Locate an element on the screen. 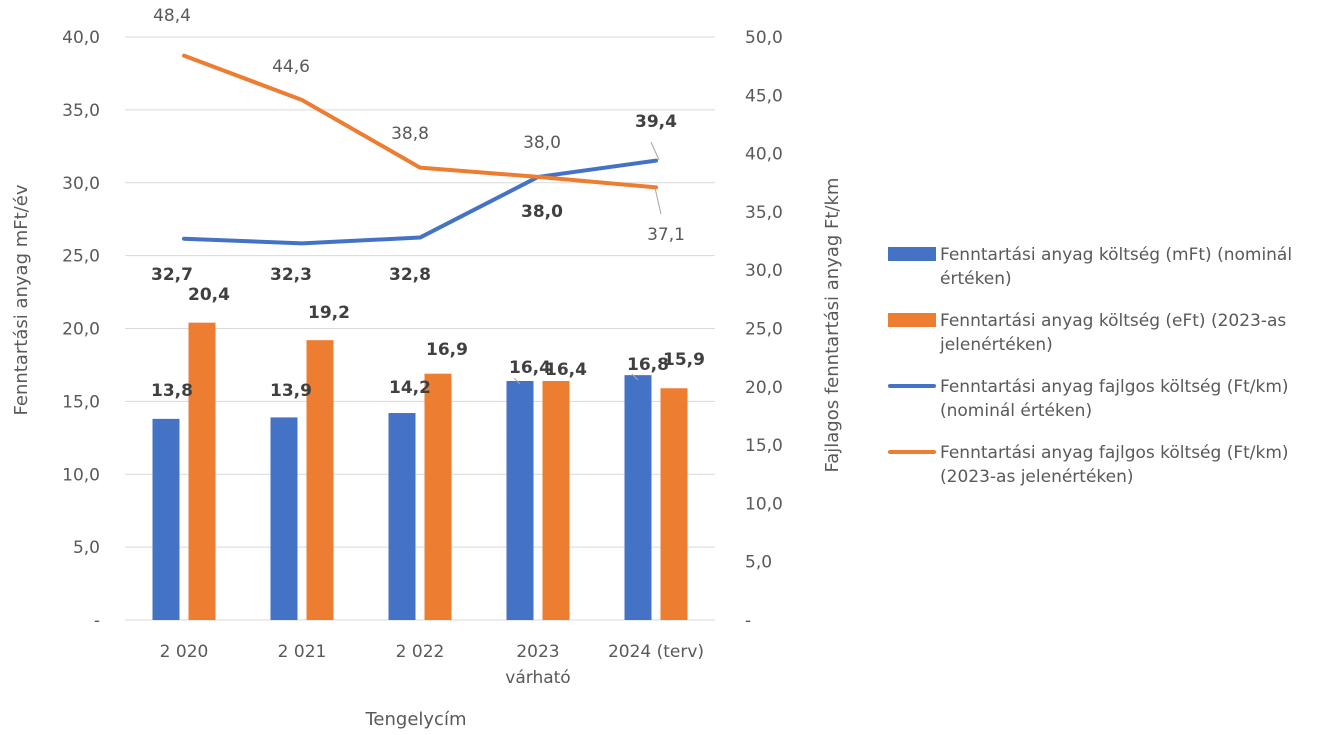  left-tick-label: 35,0 is located at coordinates (81, 111).